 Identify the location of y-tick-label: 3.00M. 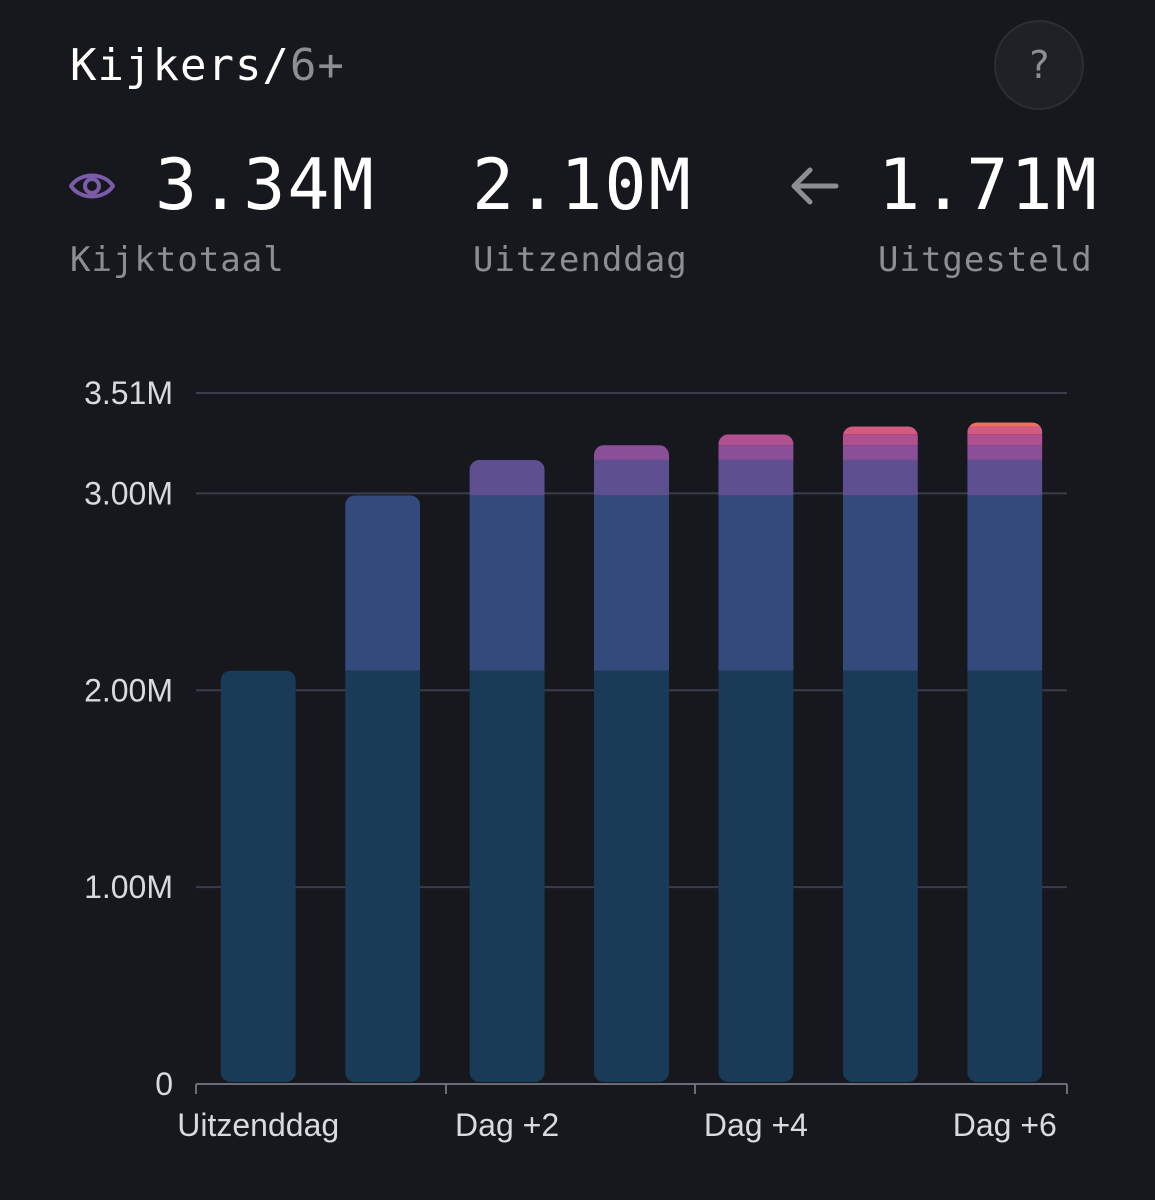
(128, 493).